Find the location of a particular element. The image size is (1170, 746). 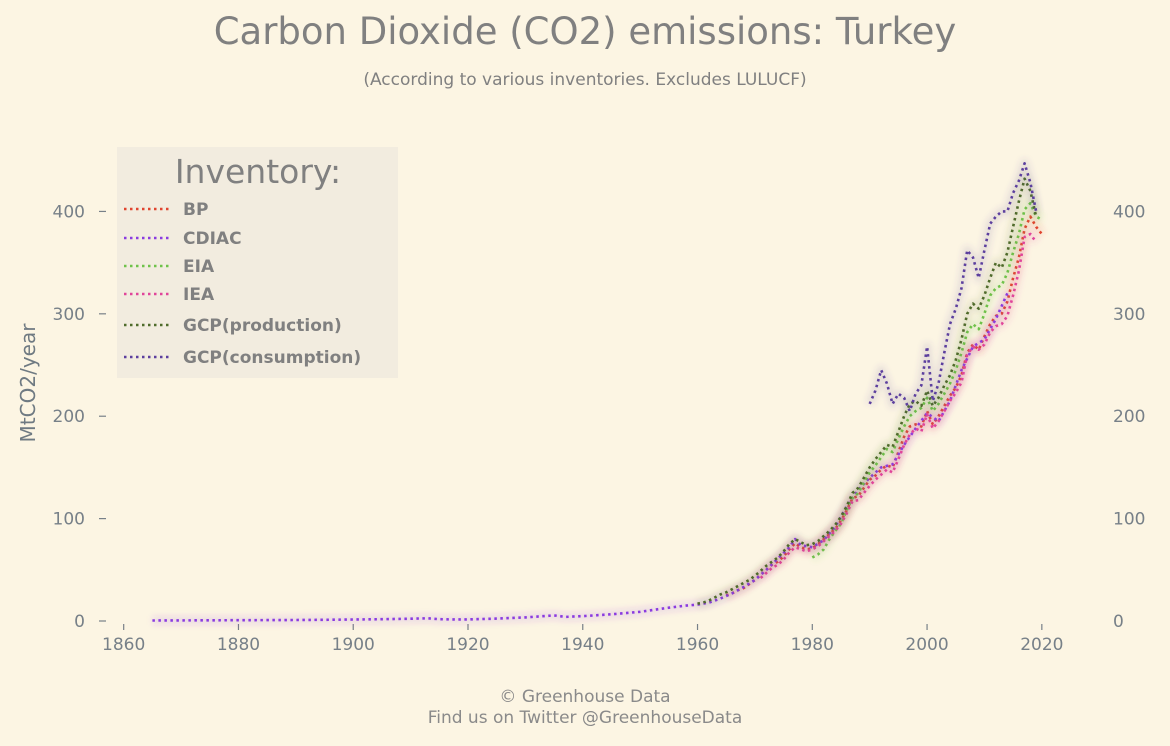

legend-label: EIA is located at coordinates (199, 267).